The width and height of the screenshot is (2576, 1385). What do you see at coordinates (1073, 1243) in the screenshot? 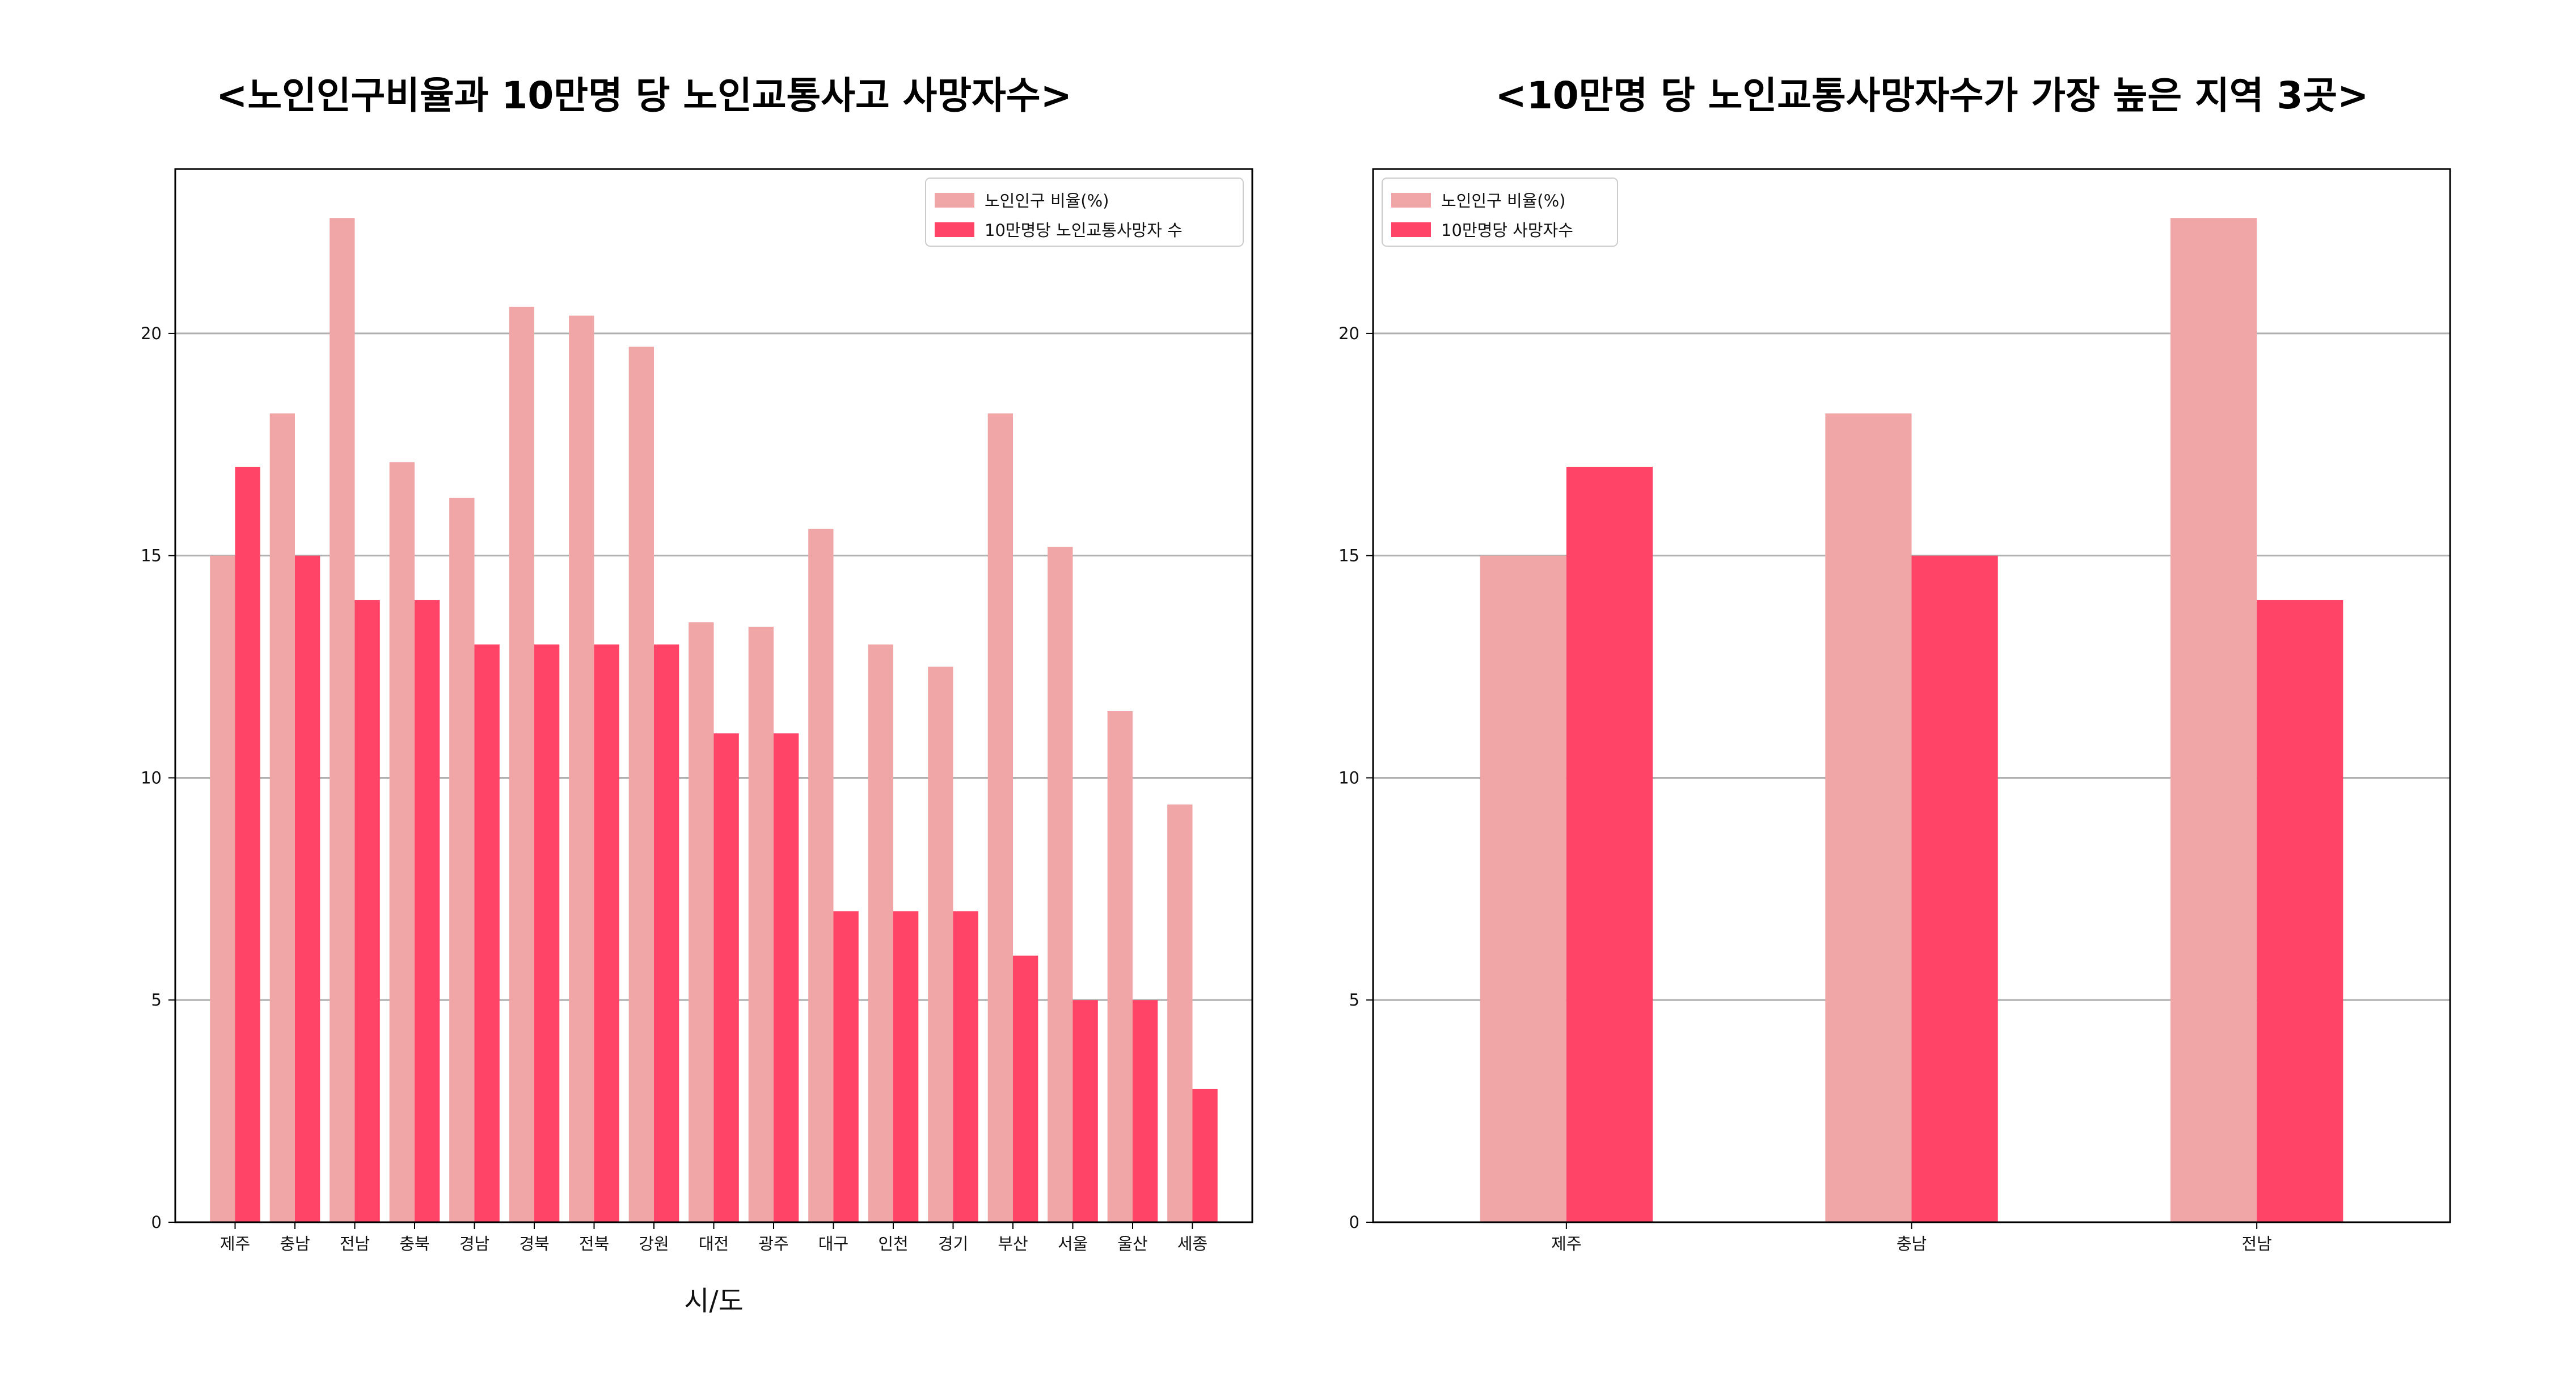
I see `x-tick-label: 서울` at bounding box center [1073, 1243].